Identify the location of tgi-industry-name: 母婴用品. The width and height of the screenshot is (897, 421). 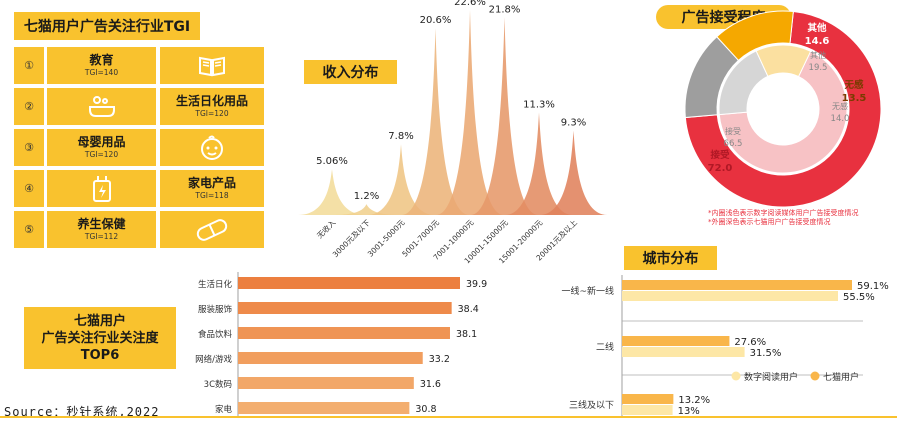
(101, 142).